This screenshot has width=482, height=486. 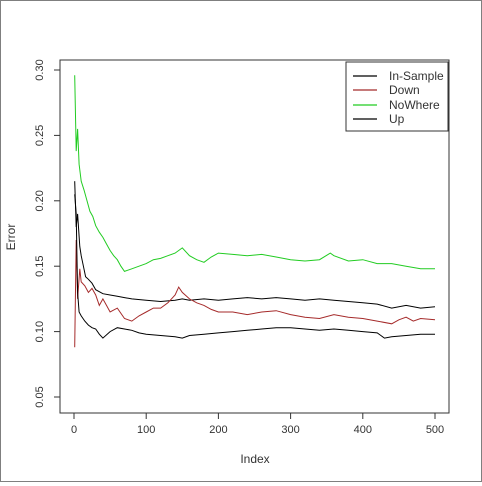 What do you see at coordinates (435, 430) in the screenshot?
I see `x-tick-label: 500` at bounding box center [435, 430].